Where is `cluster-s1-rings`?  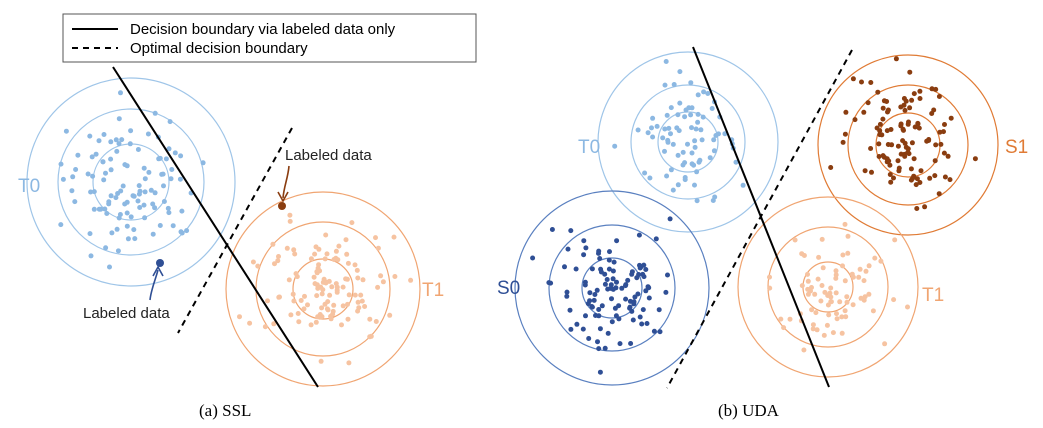
cluster-s1-rings is located at coordinates (908, 145).